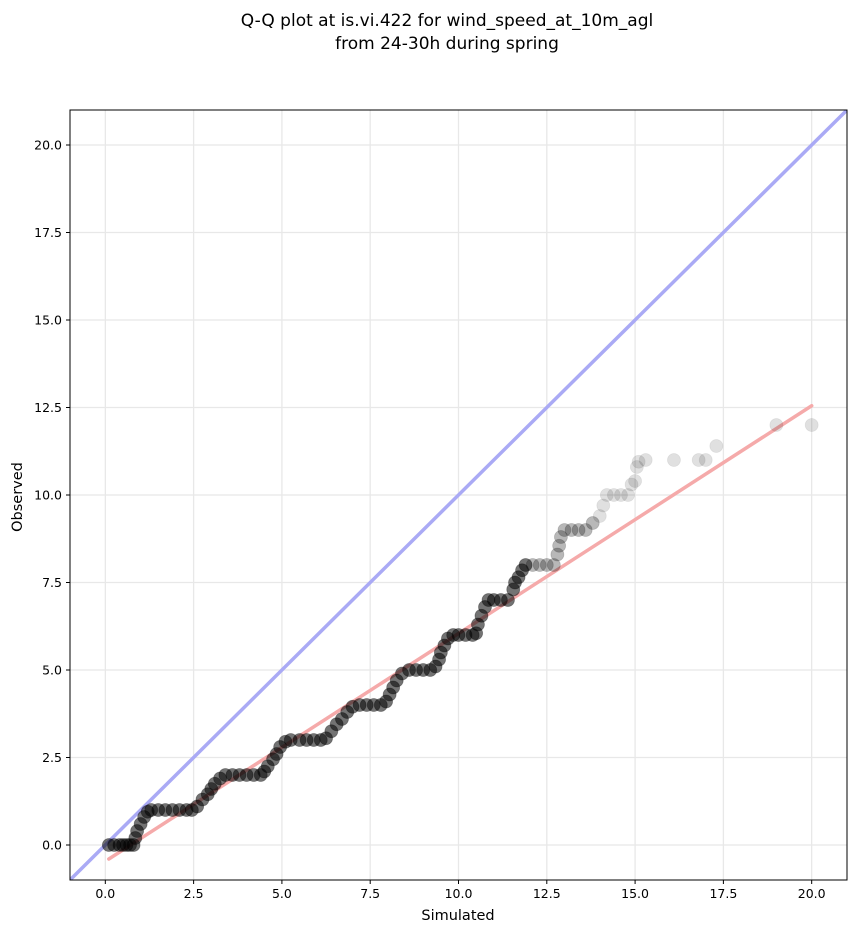 This screenshot has height=934, width=856. I want to click on x-tick-label: 0.0, so click(105, 893).